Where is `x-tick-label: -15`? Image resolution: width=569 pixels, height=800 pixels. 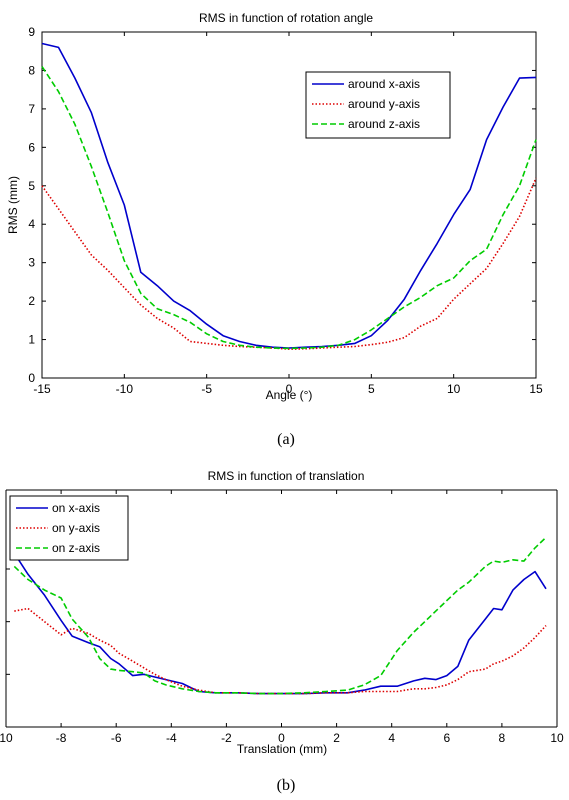 x-tick-label: -15 is located at coordinates (42, 389).